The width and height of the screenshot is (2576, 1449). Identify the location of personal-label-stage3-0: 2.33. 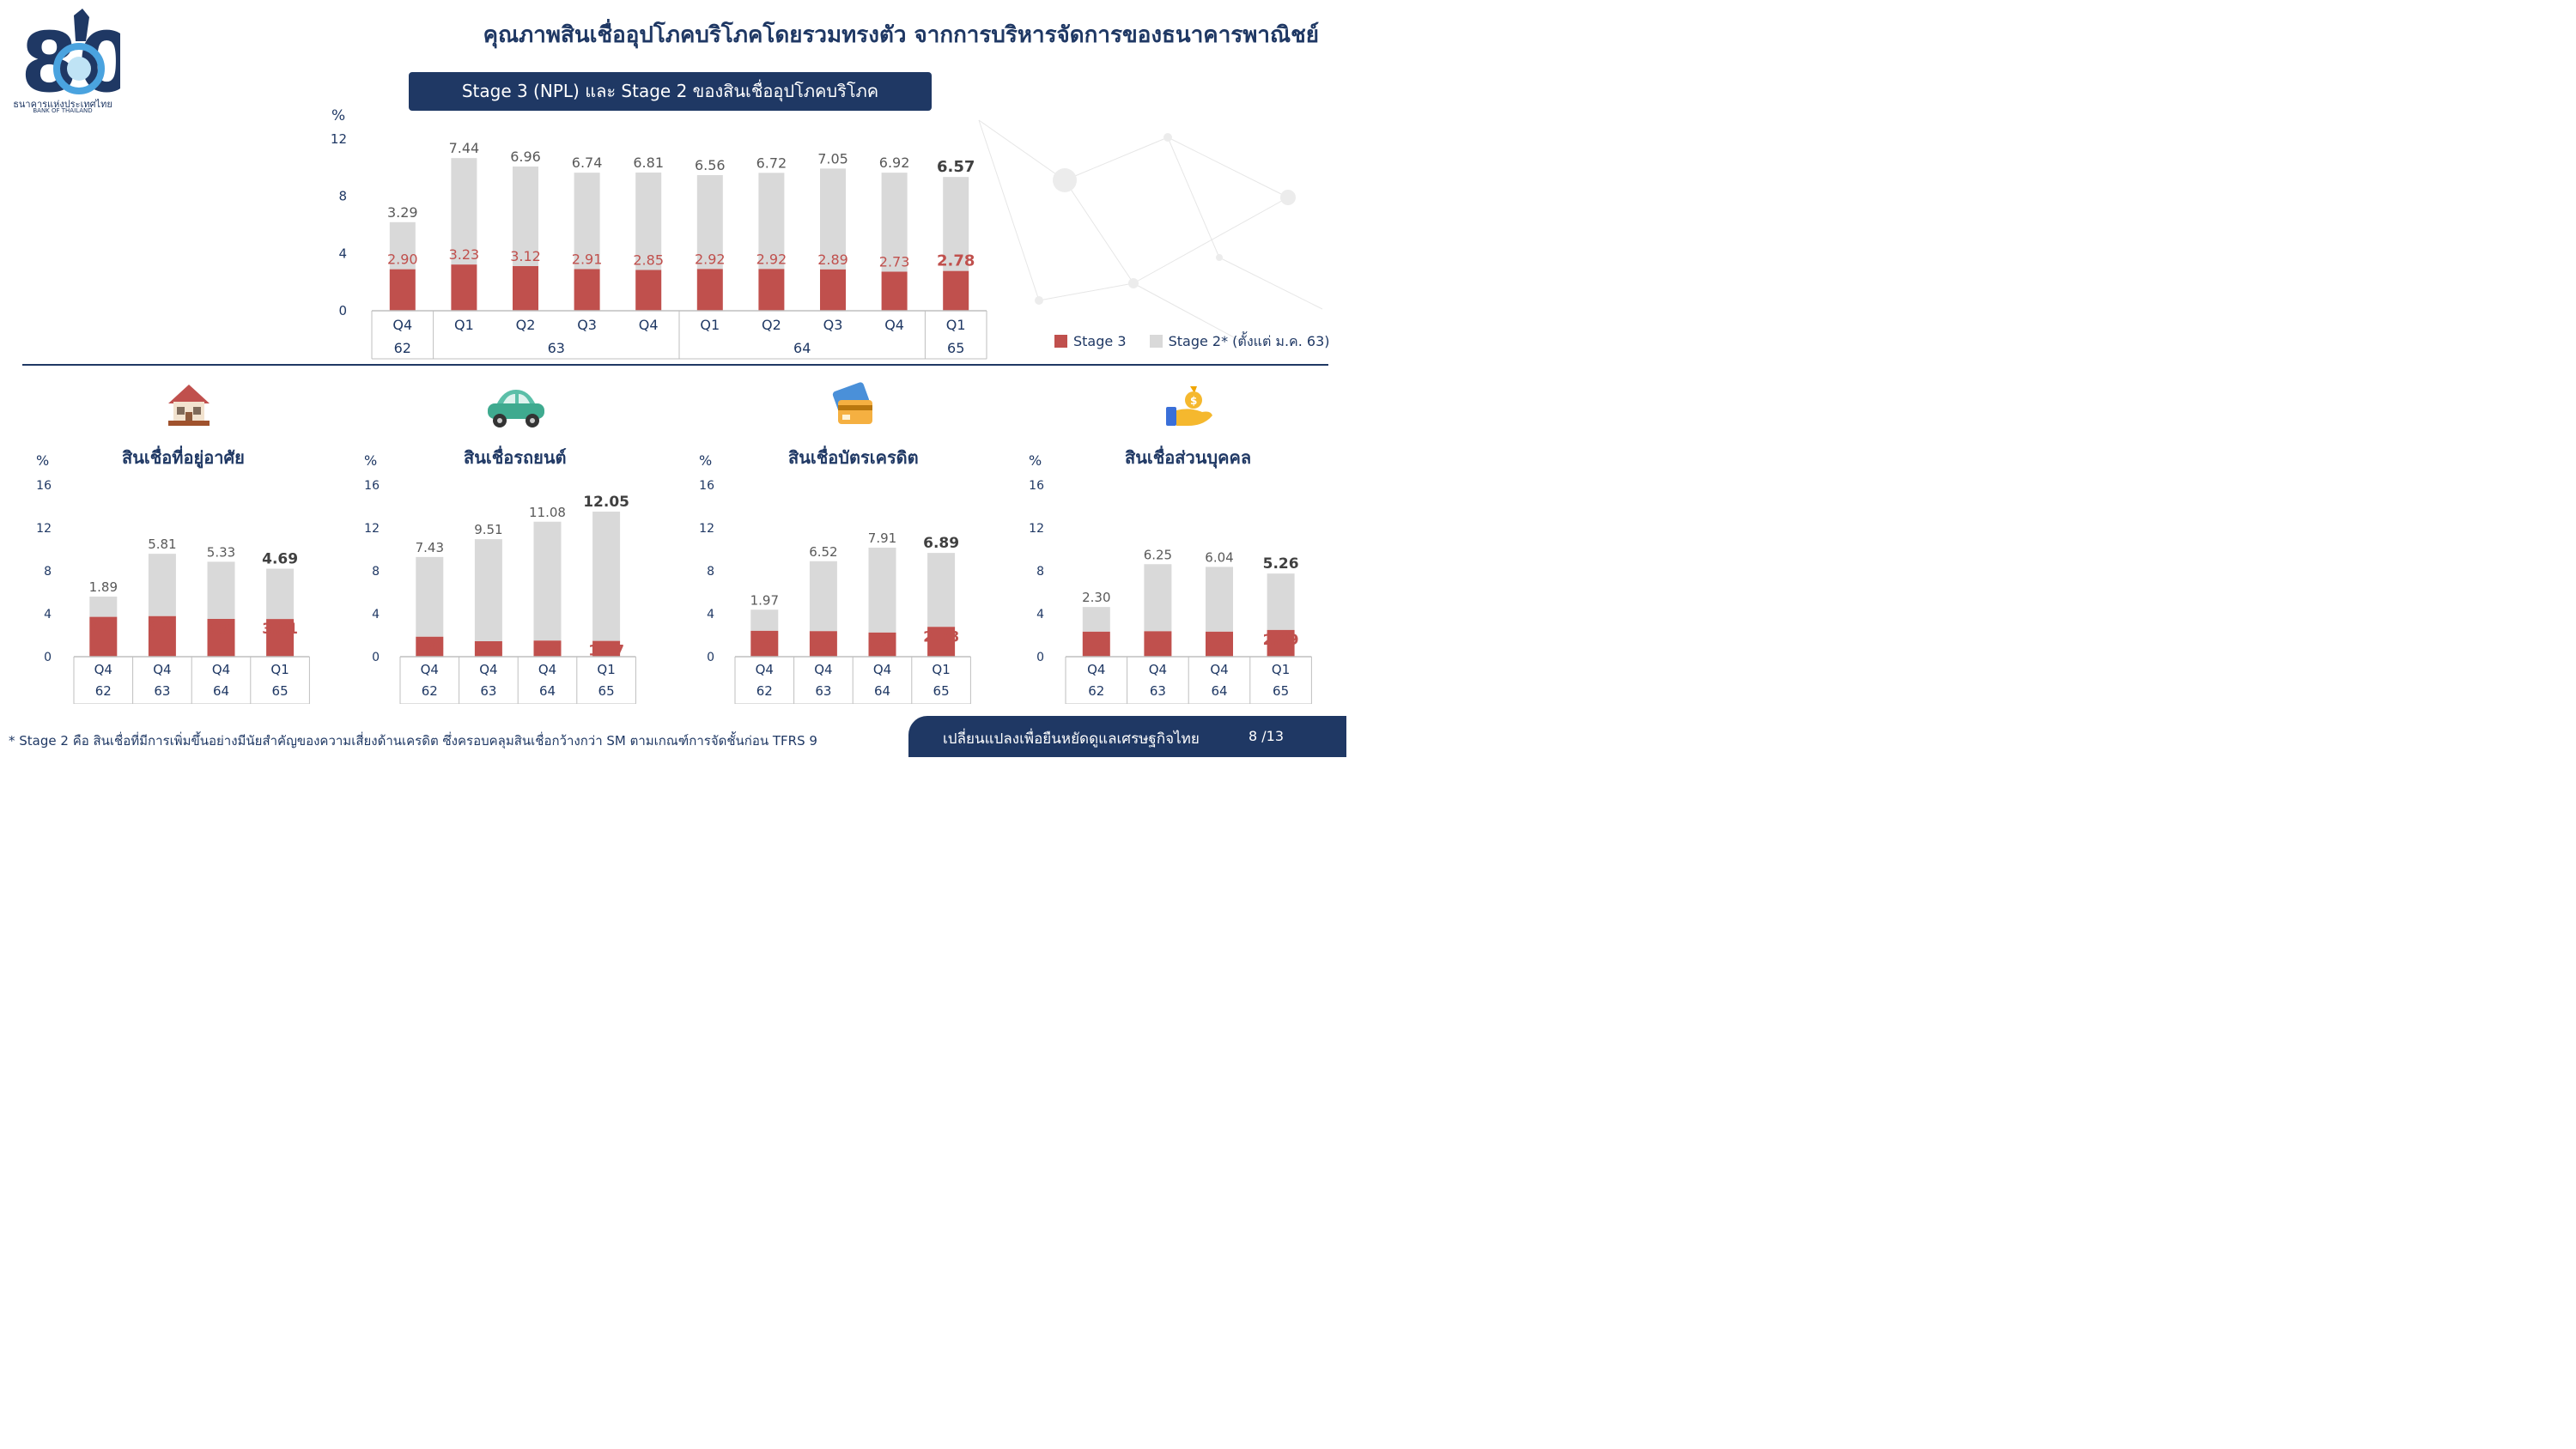
(1096, 642).